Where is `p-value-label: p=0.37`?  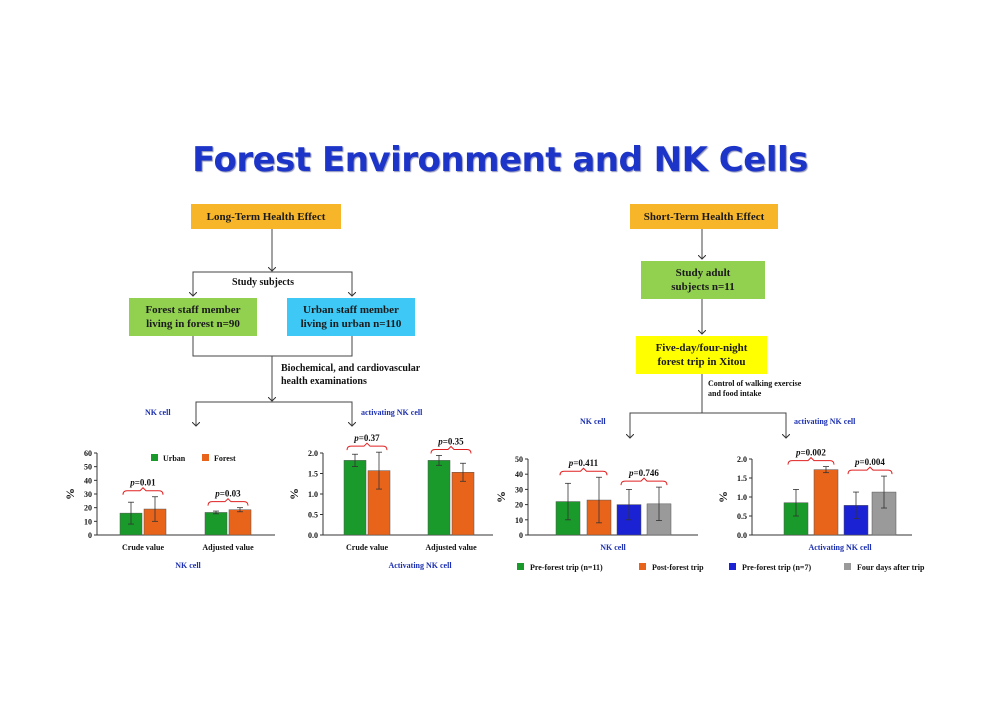 p-value-label: p=0.37 is located at coordinates (366, 438).